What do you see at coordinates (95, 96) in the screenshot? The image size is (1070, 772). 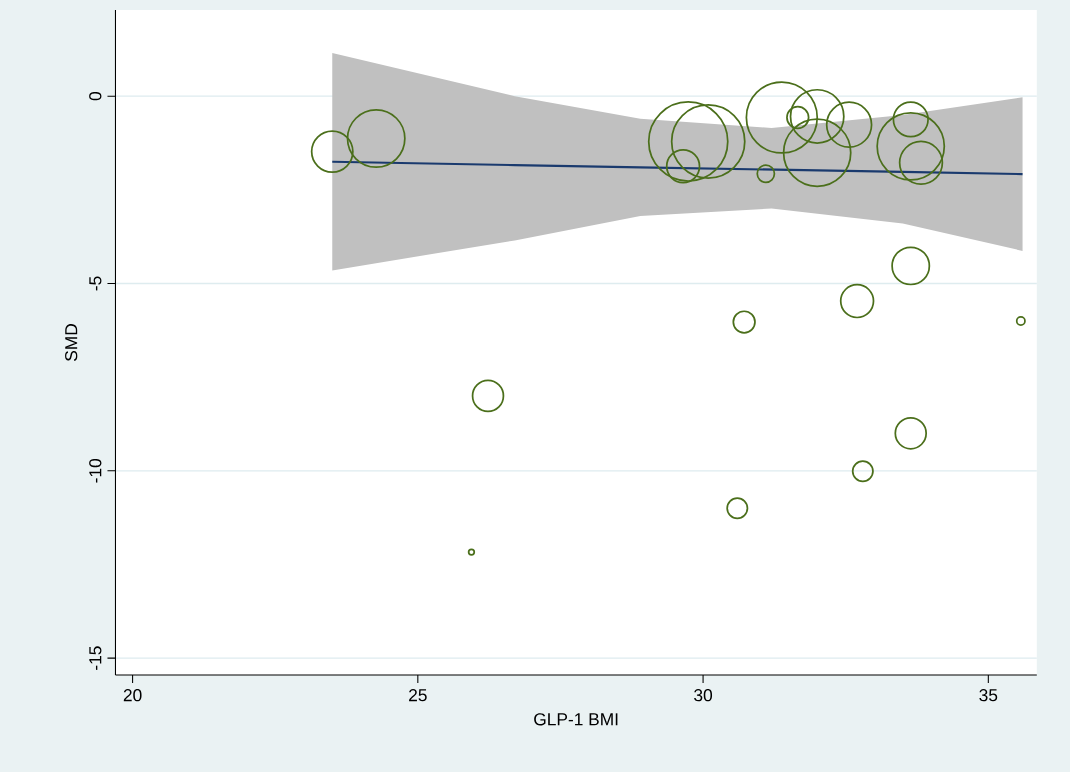 I see `y-tick-label: 0` at bounding box center [95, 96].